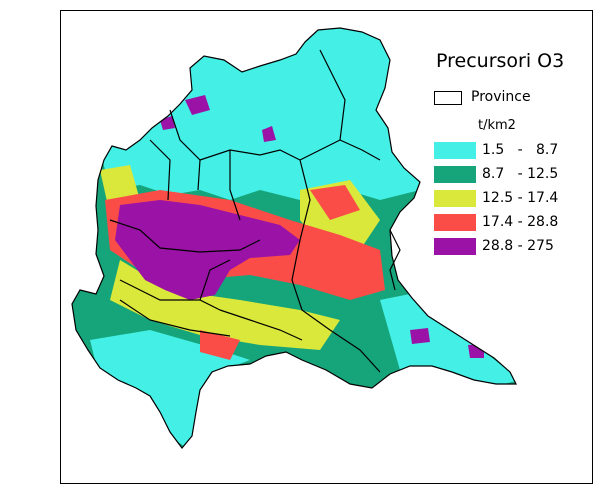 The width and height of the screenshot is (604, 500). I want to click on province-swatch, so click(448, 98).